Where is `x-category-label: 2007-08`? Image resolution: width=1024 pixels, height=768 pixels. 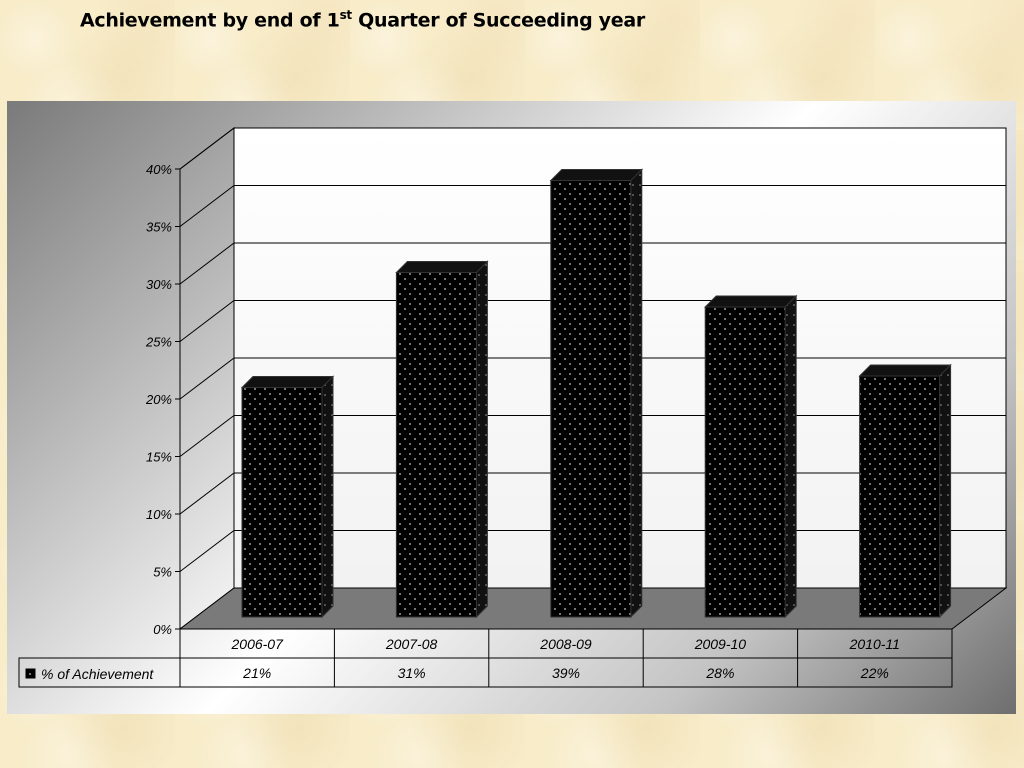 x-category-label: 2007-08 is located at coordinates (411, 644).